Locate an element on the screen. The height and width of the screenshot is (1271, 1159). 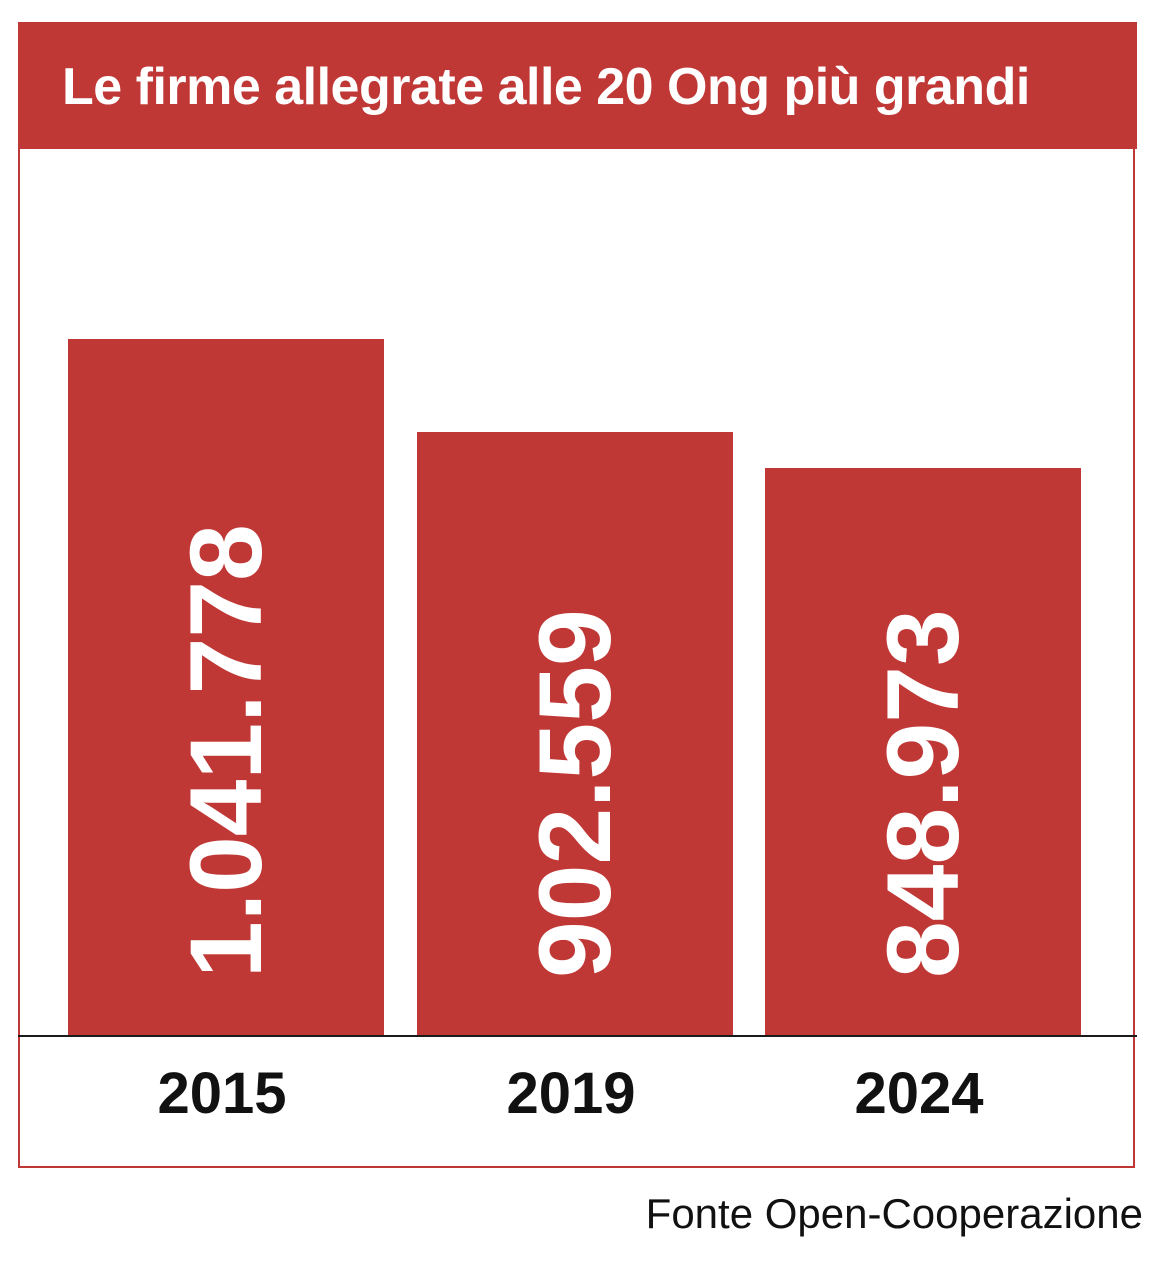
x-tick-label-2019: 2019 is located at coordinates (571, 1093).